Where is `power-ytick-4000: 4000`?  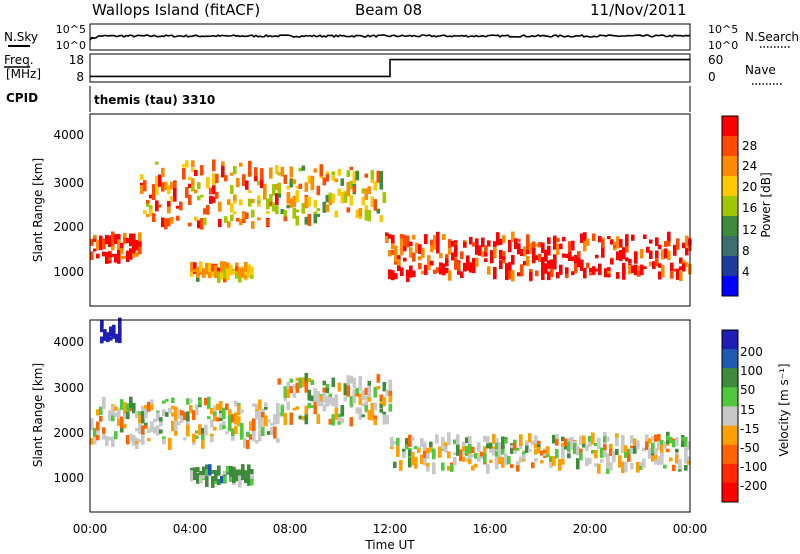
power-ytick-4000: 4000 is located at coordinates (68, 135).